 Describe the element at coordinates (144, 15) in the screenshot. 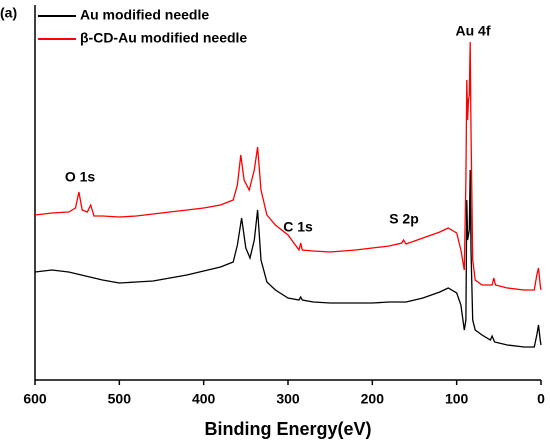

I see `legend-text: Au modified needle` at that location.